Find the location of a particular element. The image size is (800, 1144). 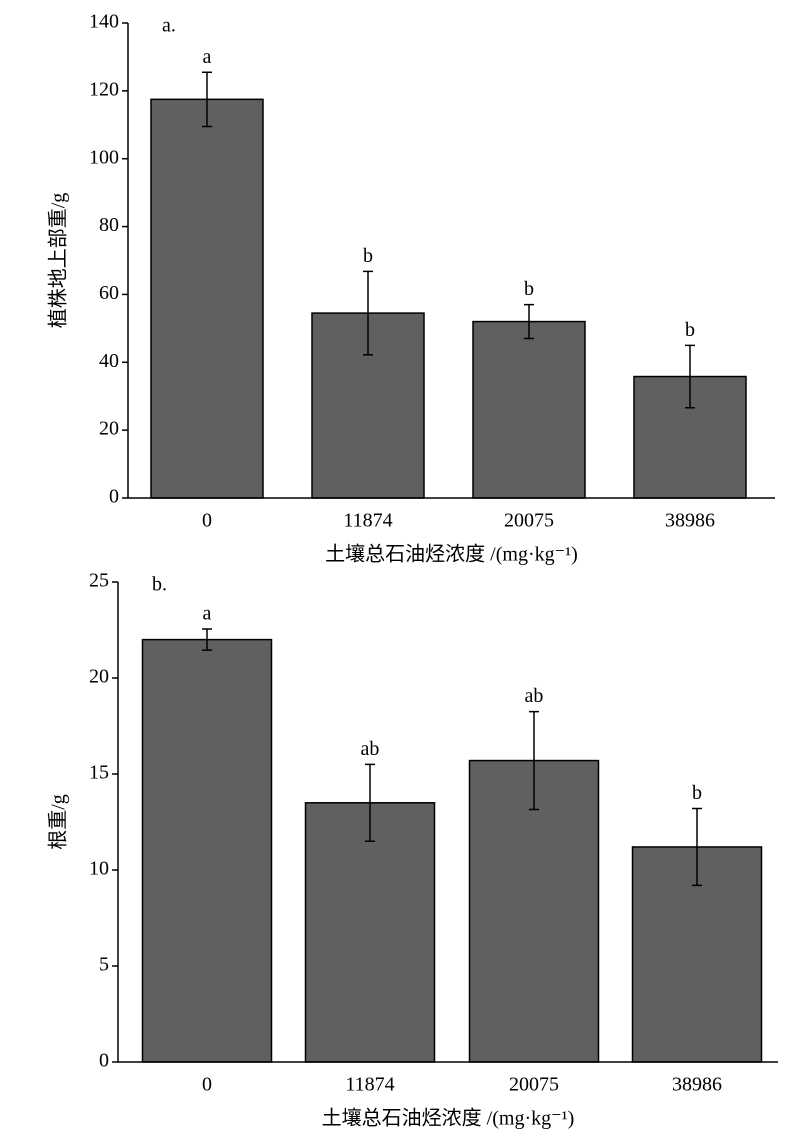

panel-label: b. is located at coordinates (159, 585).